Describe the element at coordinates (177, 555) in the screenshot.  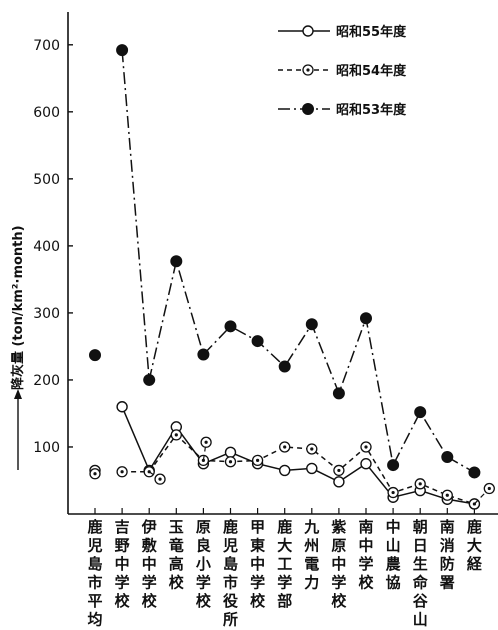
I see `category-label: 玉竜高校` at that location.